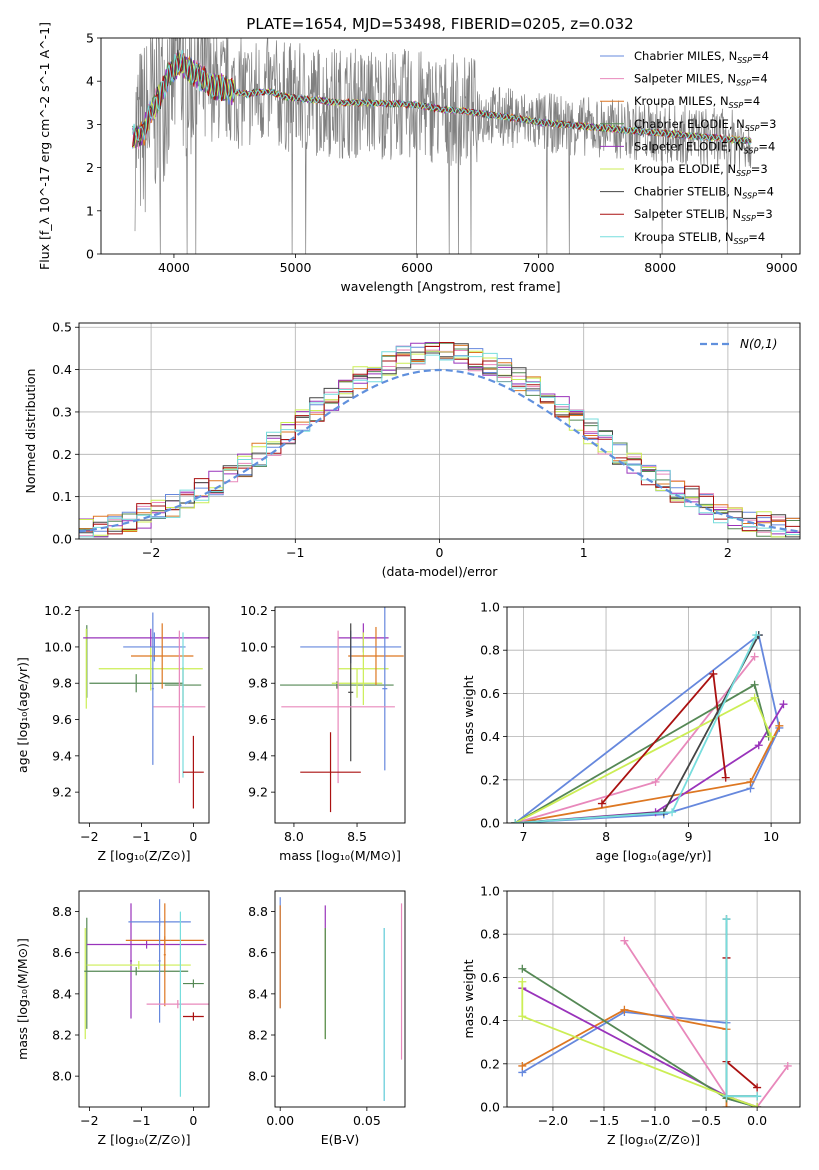 Image resolution: width=819 pixels, height=1170 pixels. Describe the element at coordinates (468, 998) in the screenshot. I see `y-axis-label: mass weight` at that location.